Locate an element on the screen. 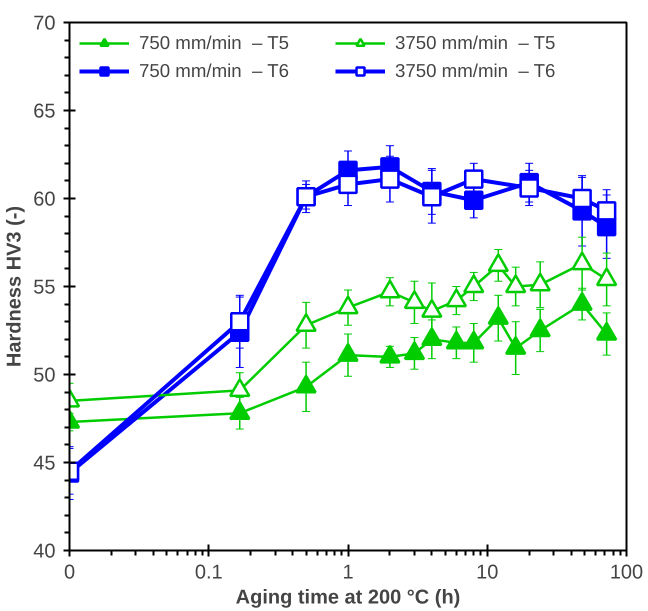 Image resolution: width=648 pixels, height=611 pixels. legend-label: 750 mm/min – T5 is located at coordinates (214, 43).